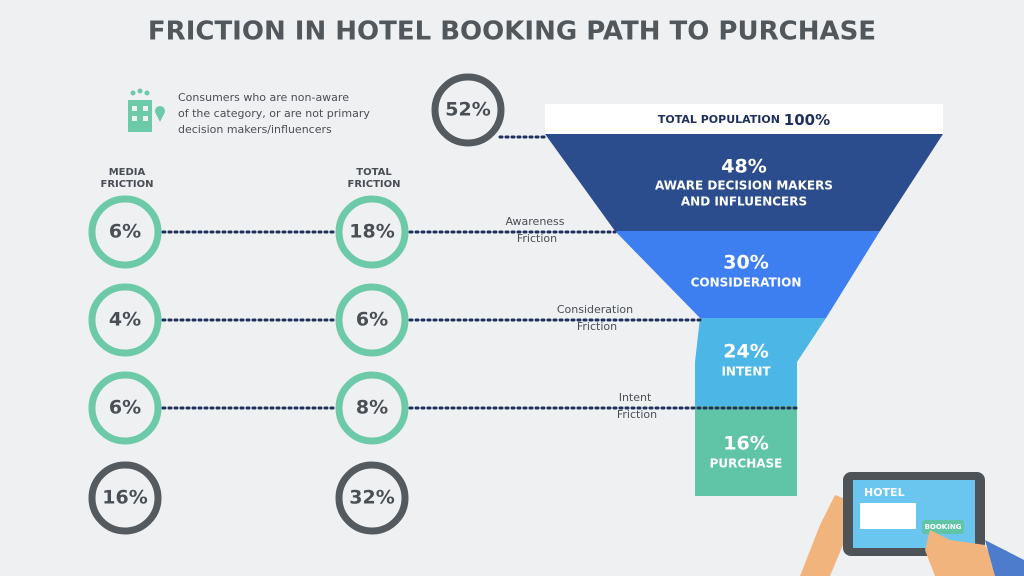  What do you see at coordinates (274, 113) in the screenshot?
I see `legend-text: of the category, or are not primary` at bounding box center [274, 113].